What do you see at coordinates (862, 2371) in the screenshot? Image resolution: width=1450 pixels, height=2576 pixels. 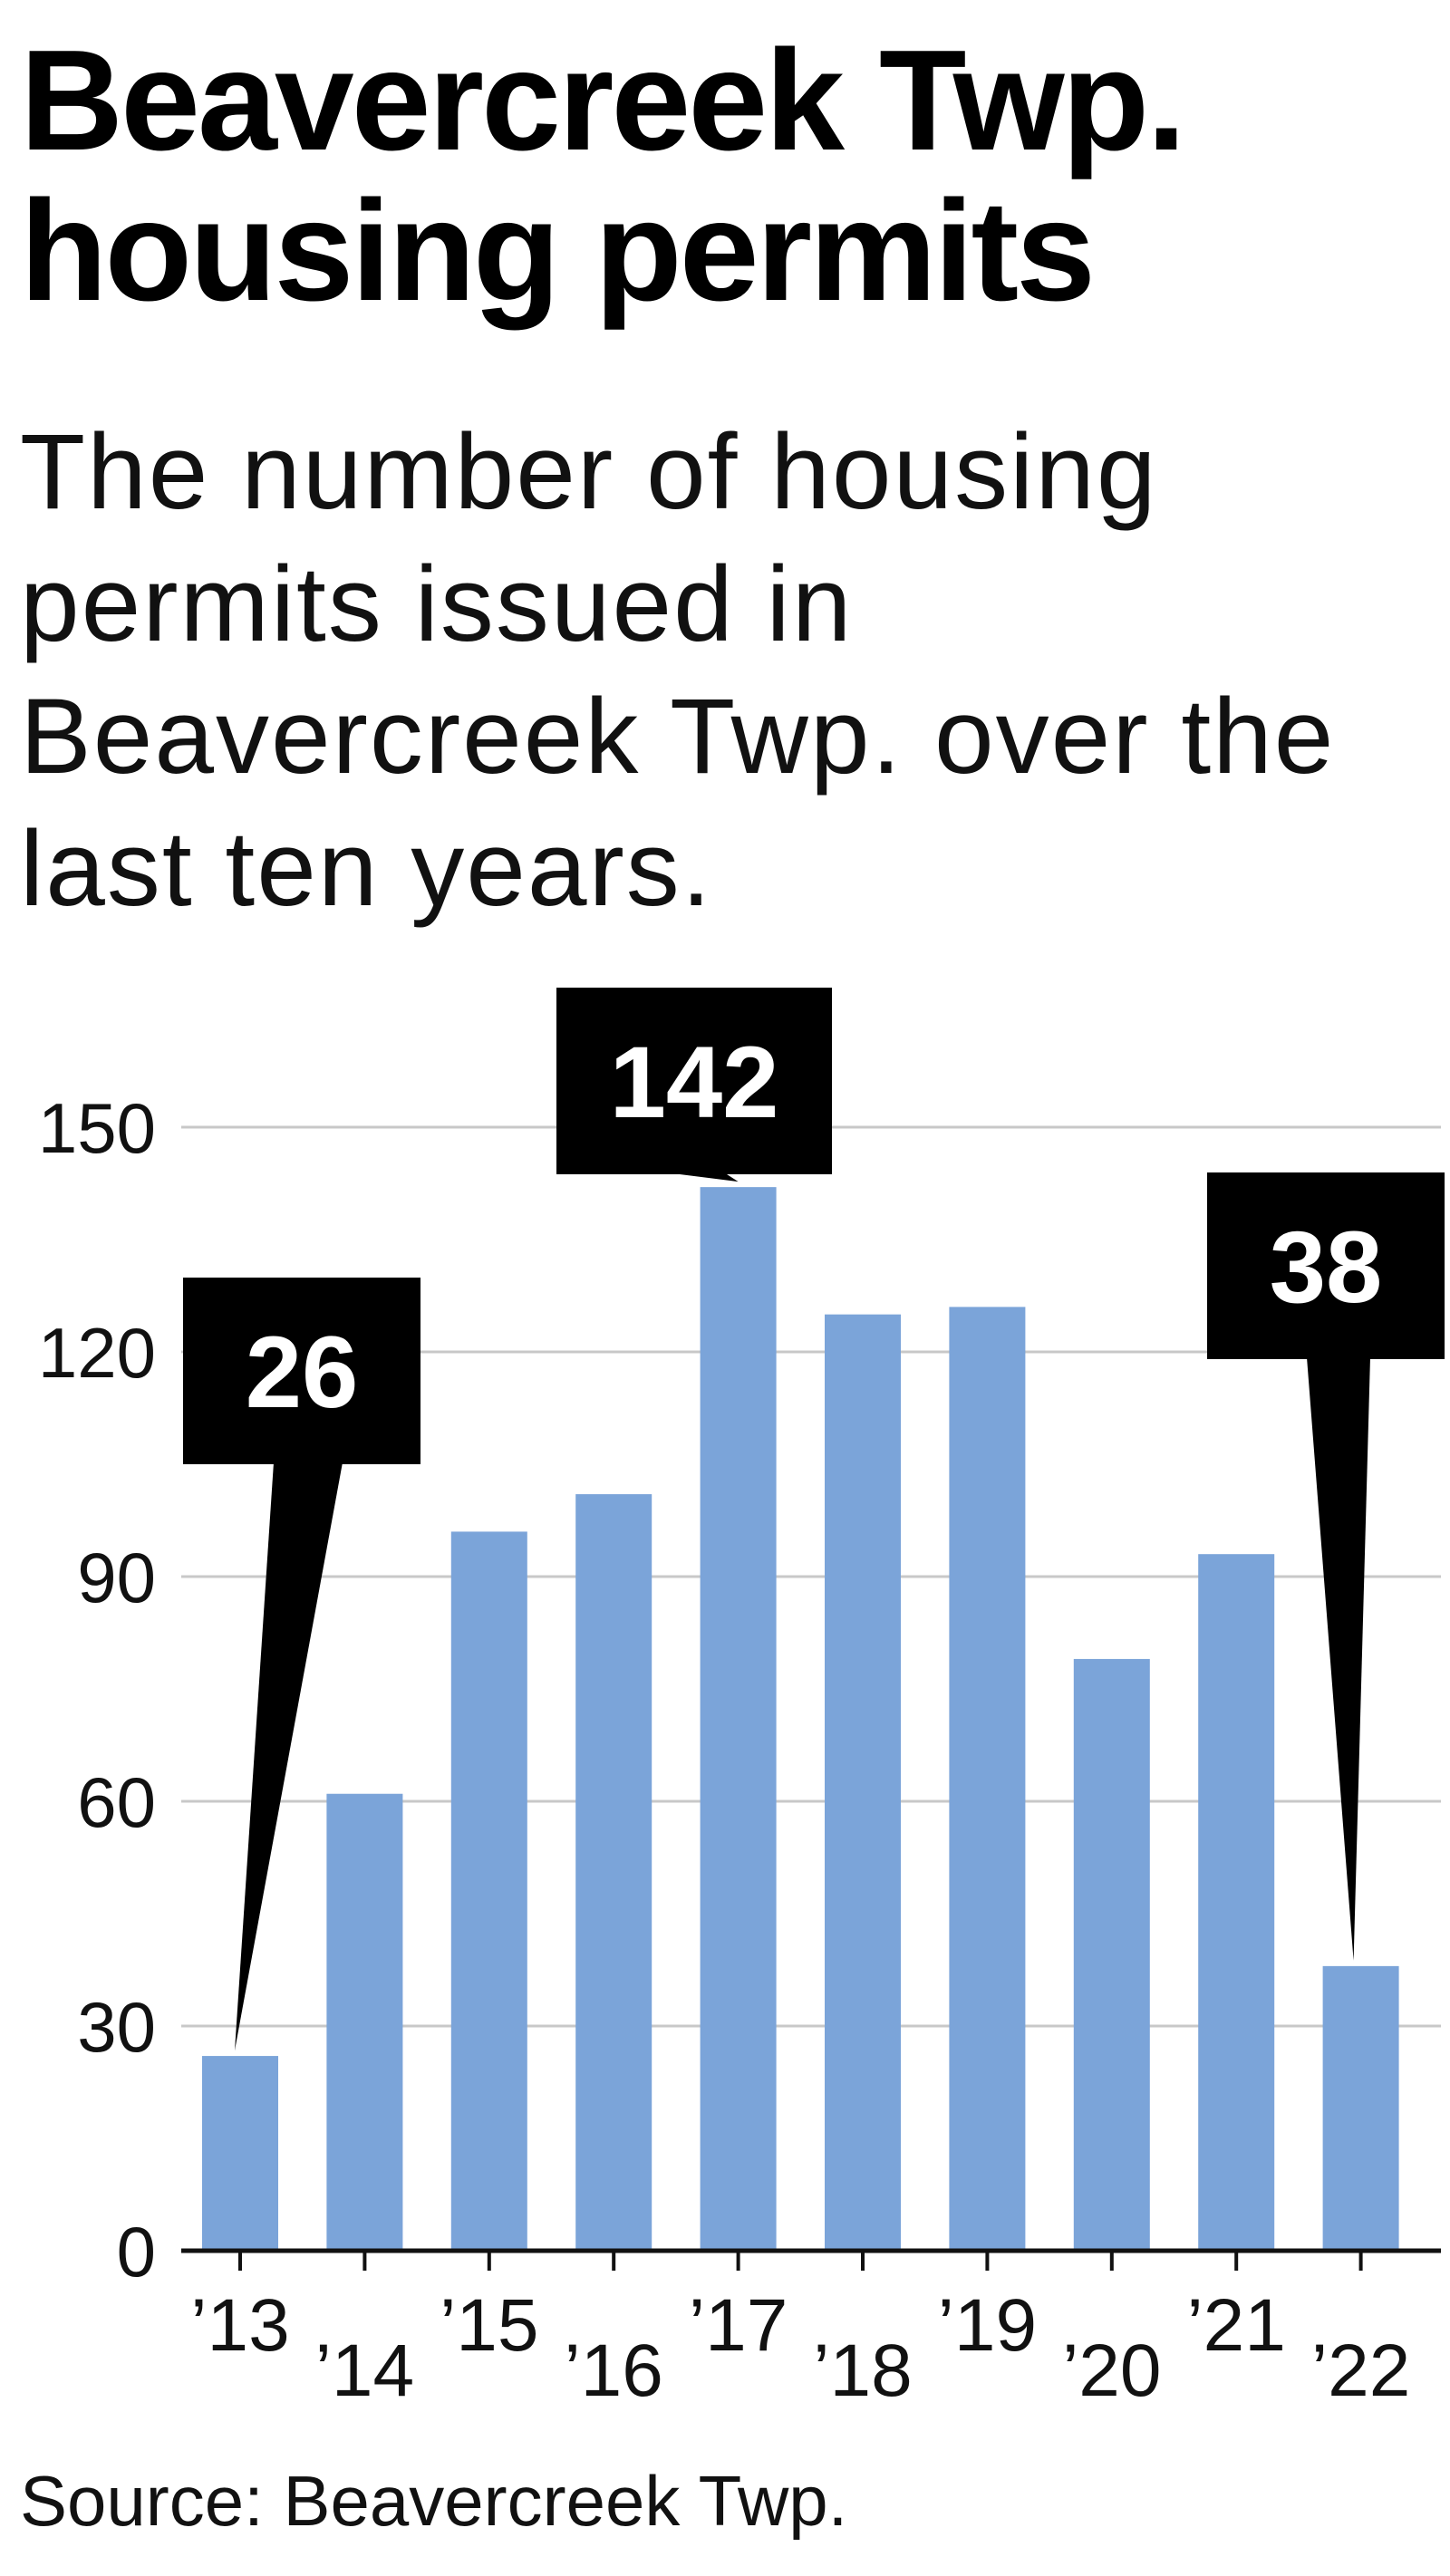 I see `x-tick-label: ’18` at bounding box center [862, 2371].